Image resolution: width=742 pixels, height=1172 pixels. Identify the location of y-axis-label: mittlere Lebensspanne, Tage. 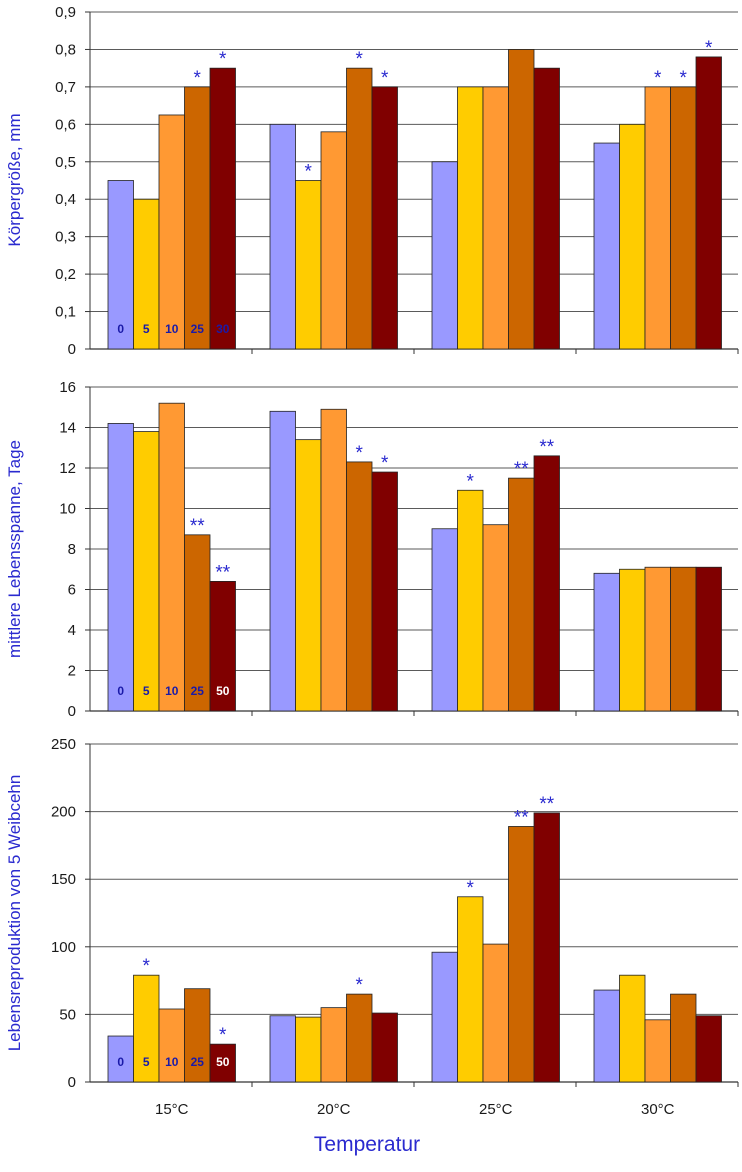
(14, 549).